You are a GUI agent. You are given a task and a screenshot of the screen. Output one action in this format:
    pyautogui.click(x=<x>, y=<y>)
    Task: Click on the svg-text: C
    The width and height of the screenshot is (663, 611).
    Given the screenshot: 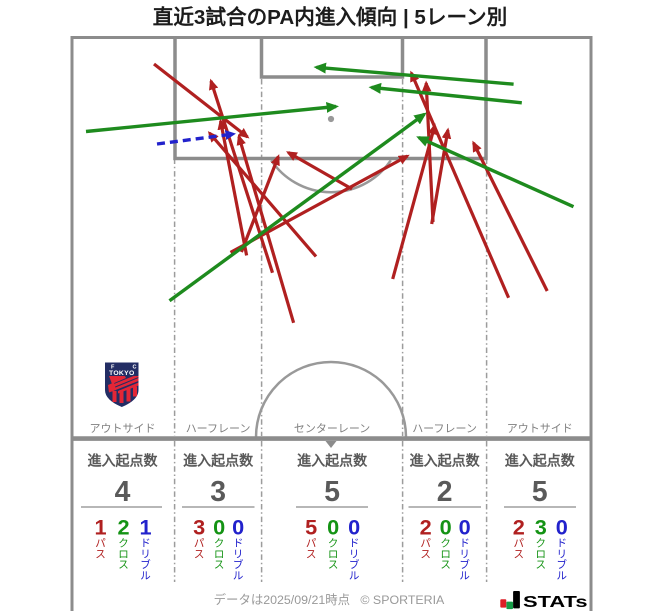 What is the action you would take?
    pyautogui.click(x=135, y=368)
    